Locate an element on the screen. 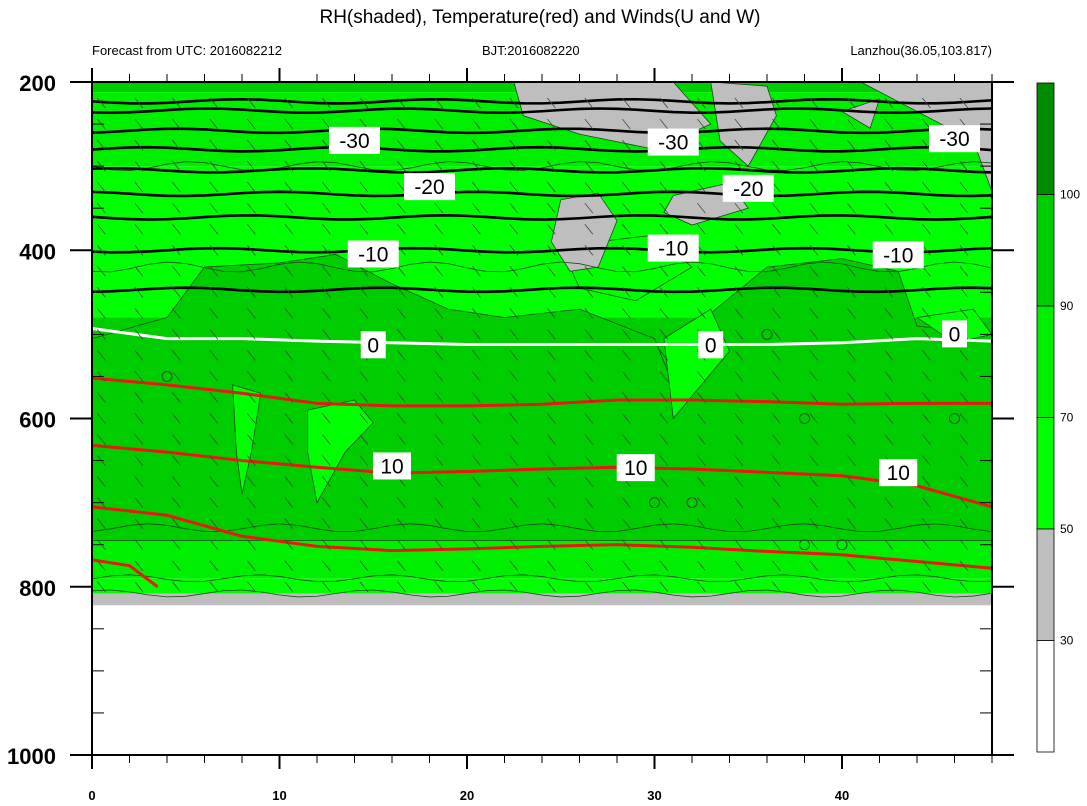  rh-pocket is located at coordinates (247, 439).